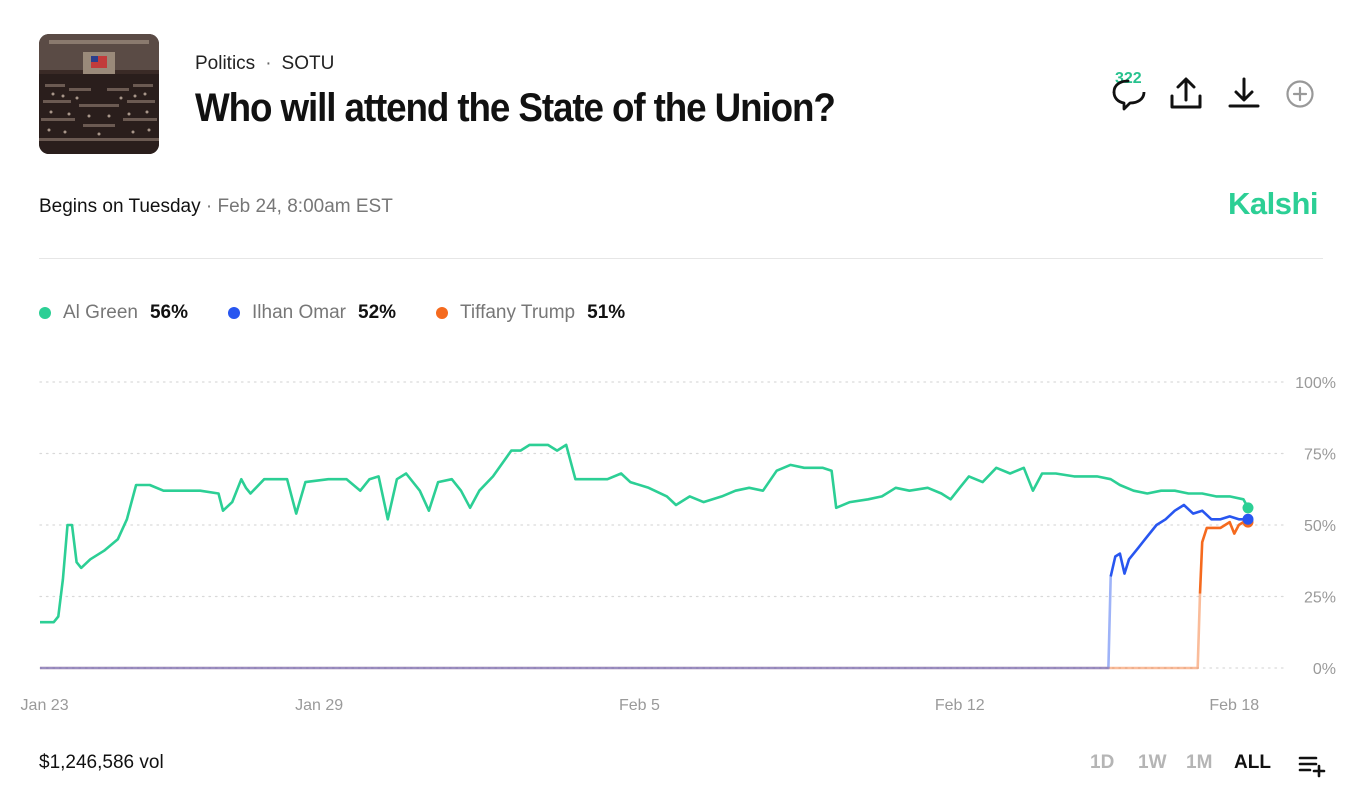 Image resolution: width=1360 pixels, height=808 pixels. Describe the element at coordinates (299, 206) in the screenshot. I see `begins-date: · Feb 24, 8:00am EST` at that location.